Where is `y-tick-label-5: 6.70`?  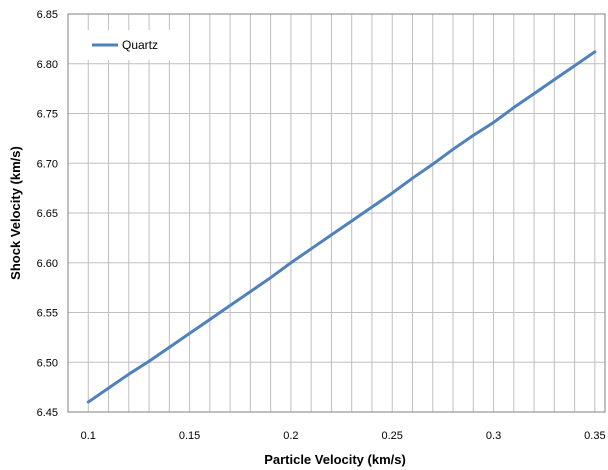
y-tick-label-5: 6.70 is located at coordinates (47, 164).